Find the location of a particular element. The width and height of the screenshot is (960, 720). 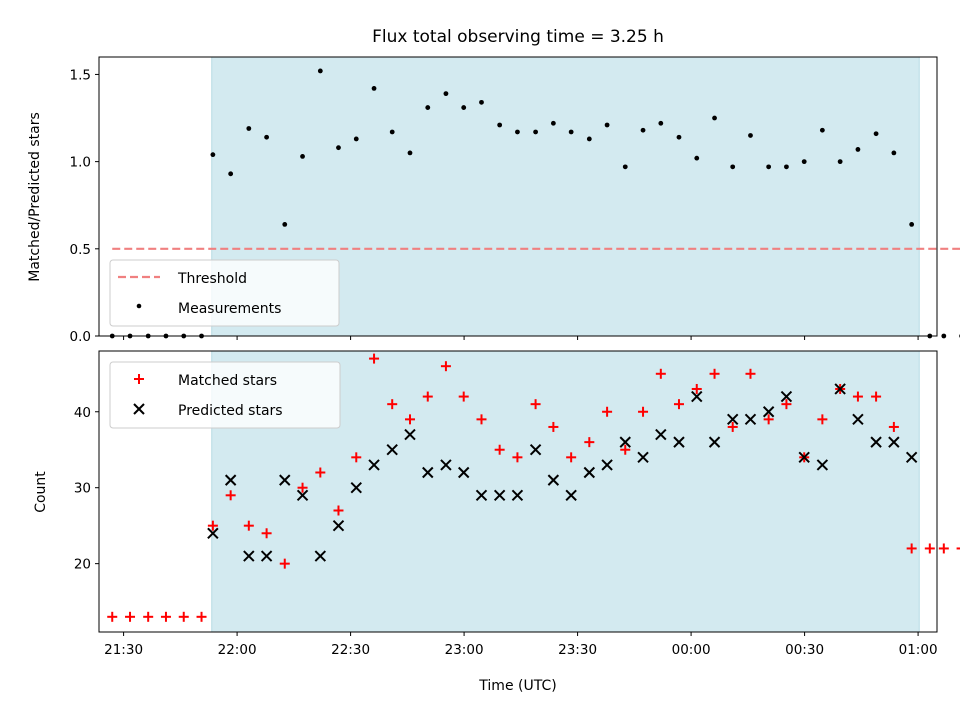

matched-legend-label: Matched stars is located at coordinates (227, 381).